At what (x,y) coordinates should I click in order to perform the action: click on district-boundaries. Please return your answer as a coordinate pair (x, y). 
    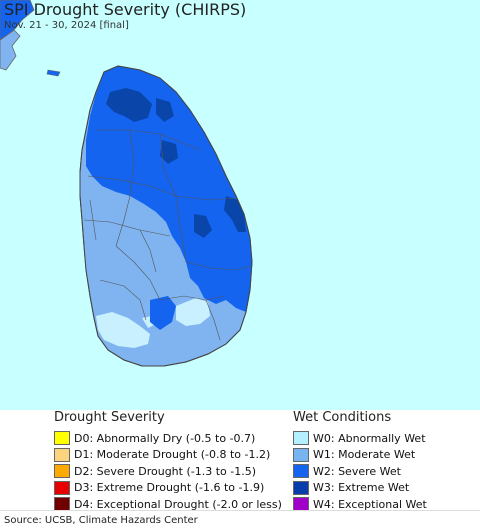
    Looking at the image, I should click on (167, 235).